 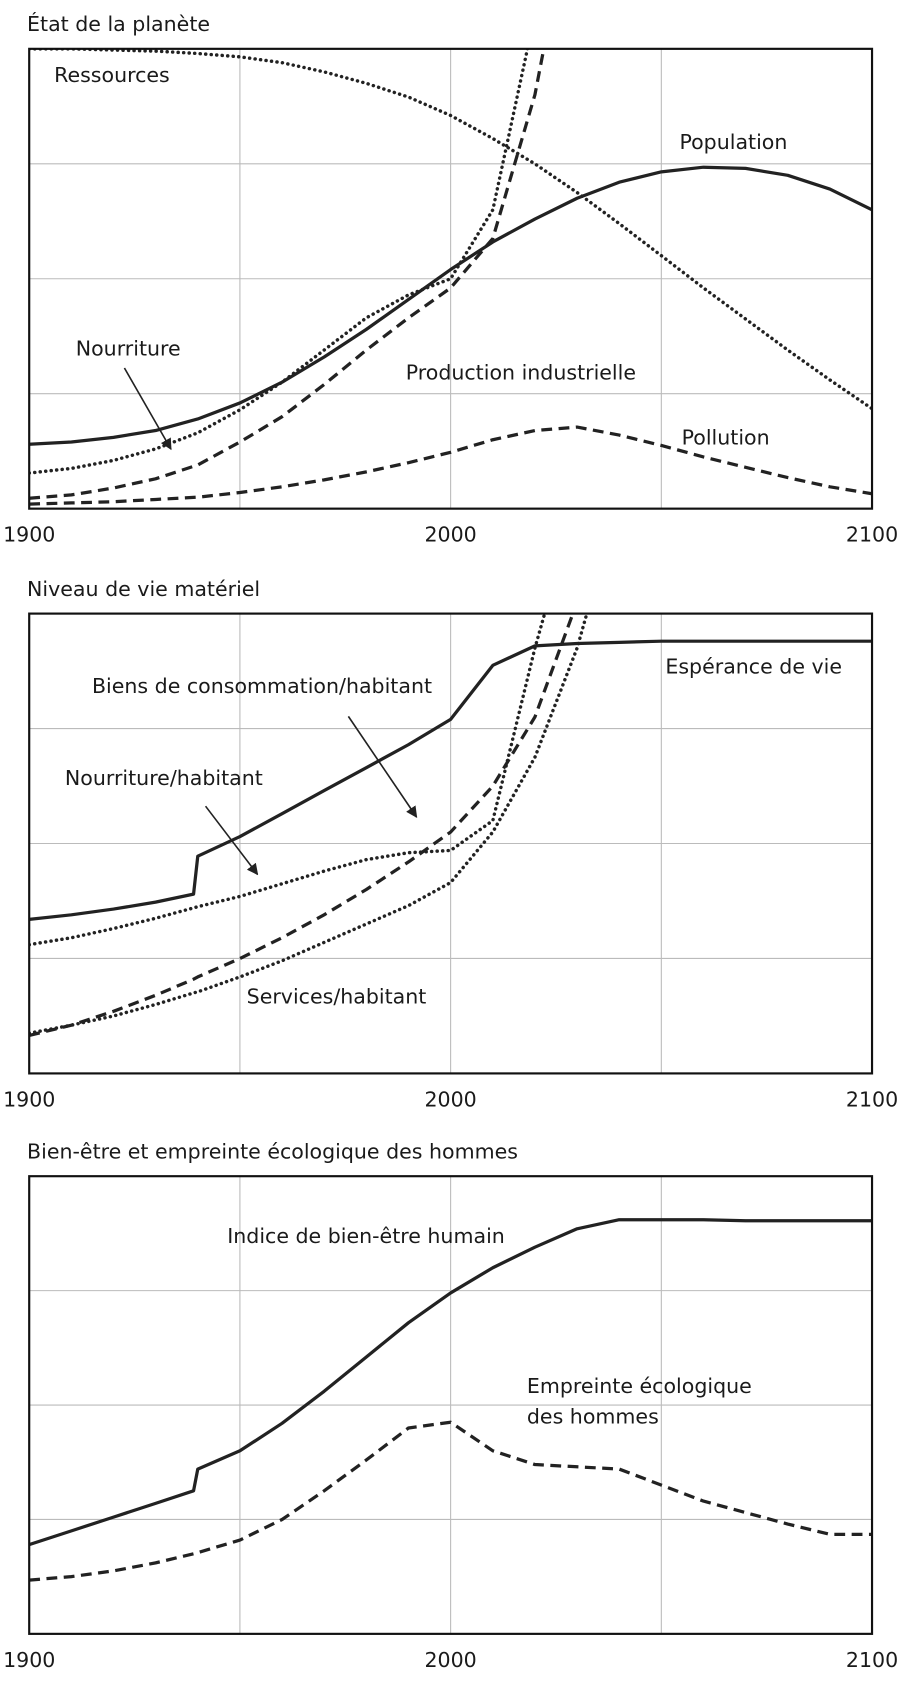 What do you see at coordinates (366, 1236) in the screenshot?
I see `annotation: Indice de bien-être humain` at bounding box center [366, 1236].